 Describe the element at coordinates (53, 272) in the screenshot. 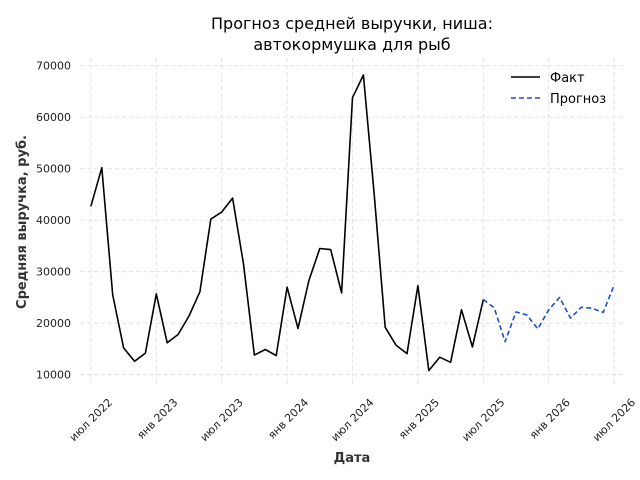

I see `y-tick-label: 30000` at that location.